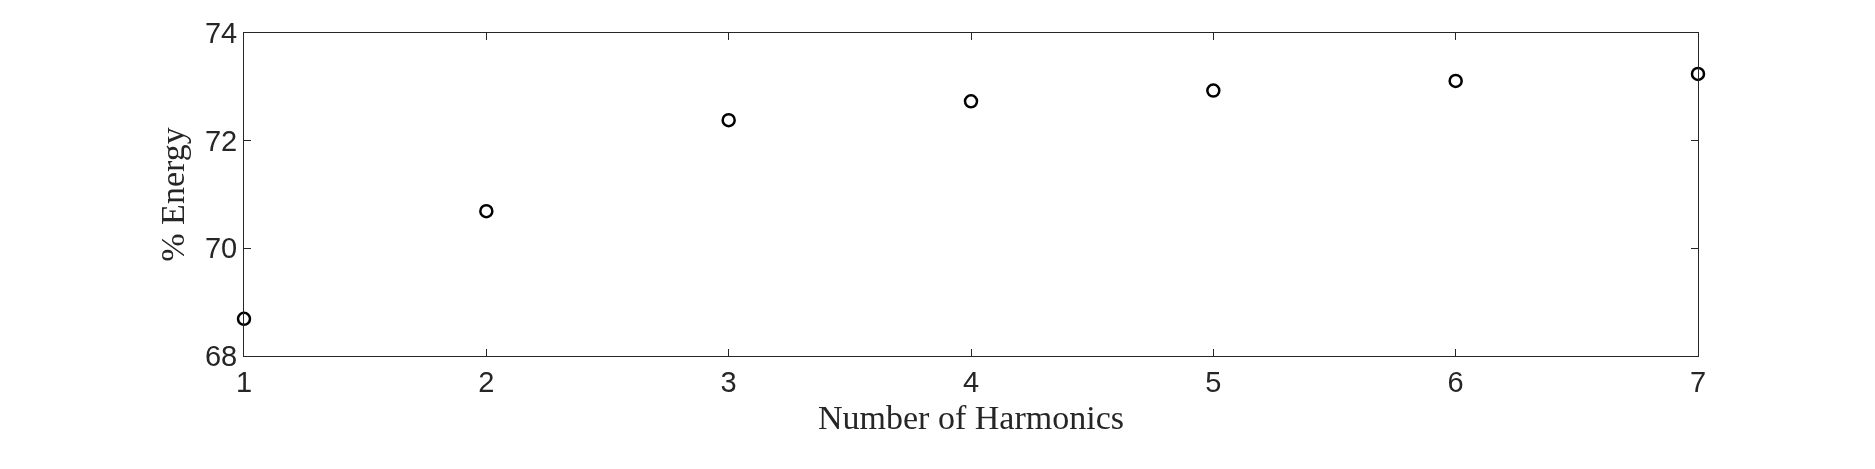 This screenshot has width=1875, height=469. I want to click on y-tick-label: 70, so click(221, 248).